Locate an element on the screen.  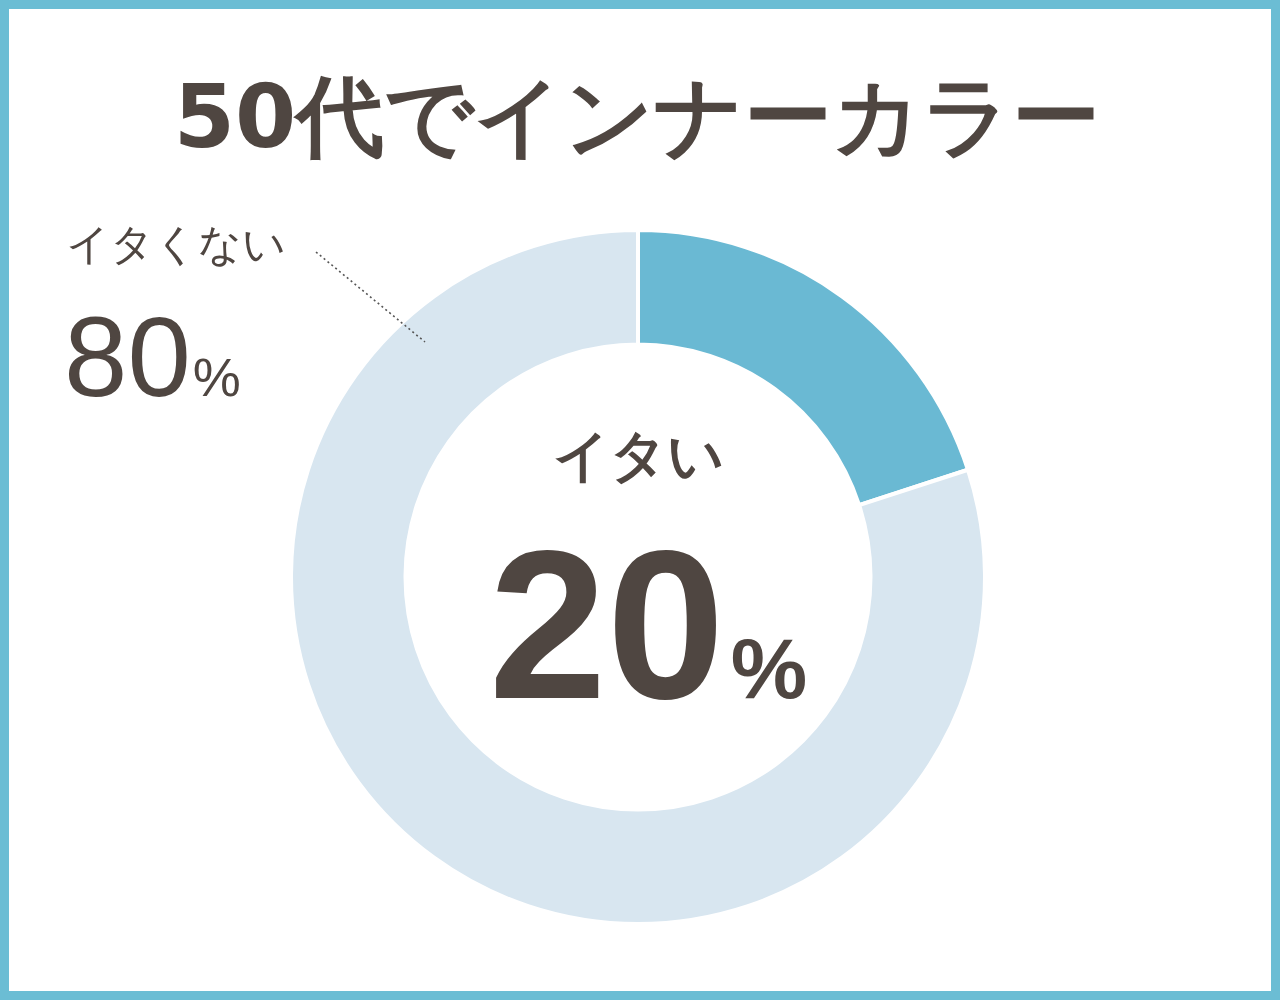
slice-label: イタくない is located at coordinates (176, 244).